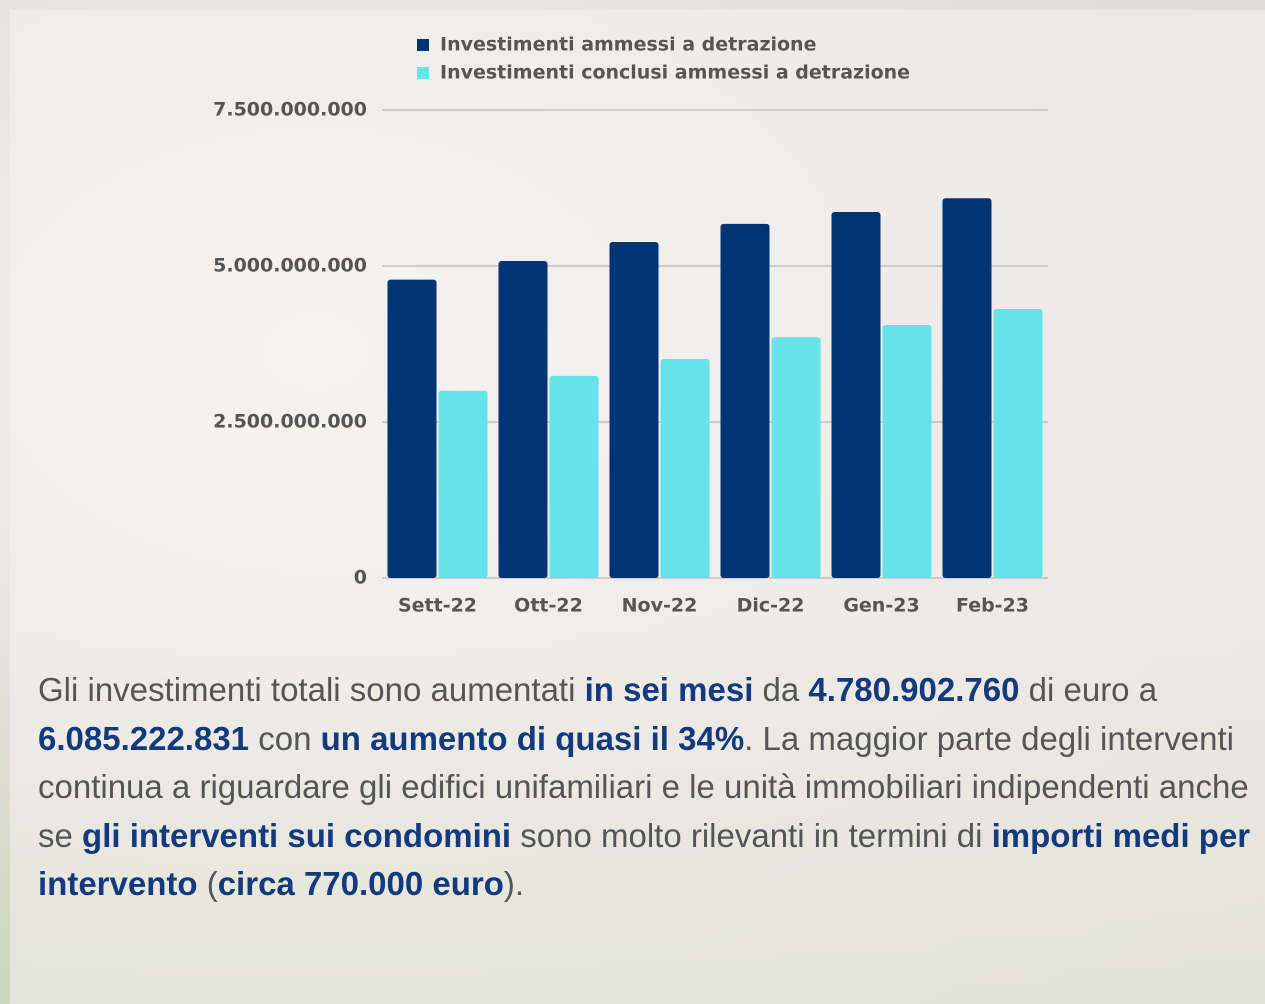 This screenshot has width=1265, height=1004. What do you see at coordinates (1088, 689) in the screenshot?
I see `body-text: di euro a` at bounding box center [1088, 689].